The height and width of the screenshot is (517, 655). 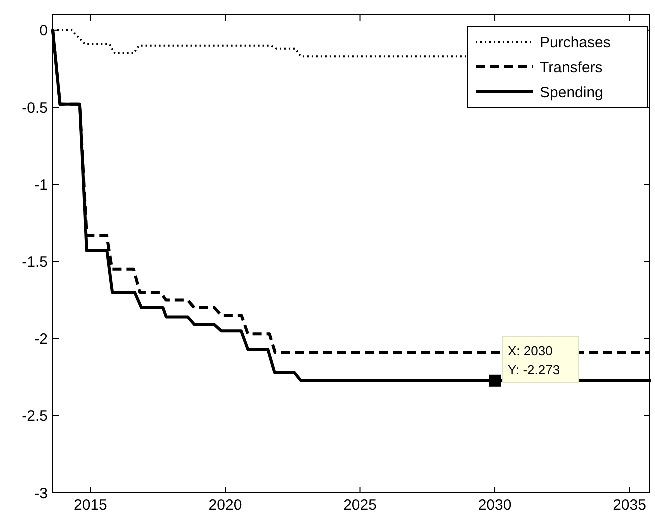 I want to click on annotation: X: 2030 Y: -2.273, so click(x=534, y=360).